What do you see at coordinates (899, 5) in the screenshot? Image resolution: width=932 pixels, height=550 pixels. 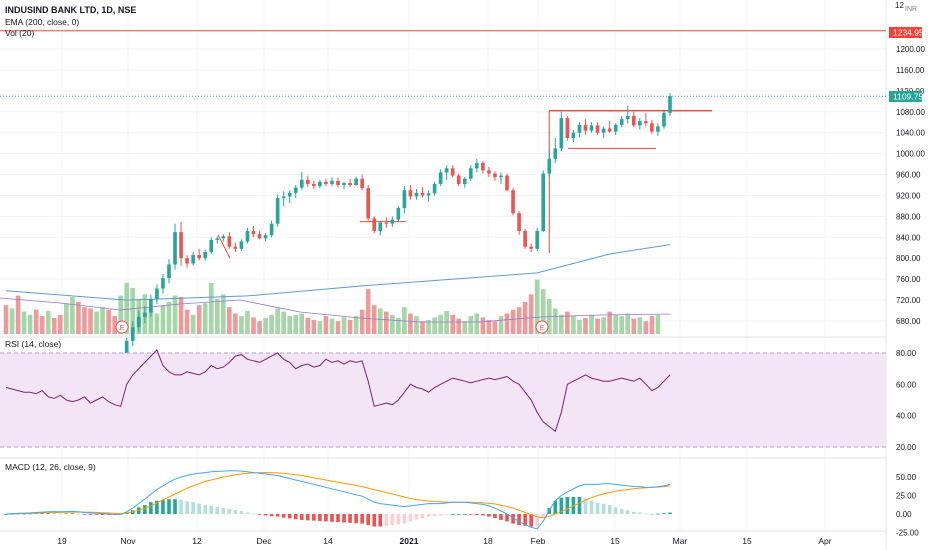 I see `currency-top-value: 12` at bounding box center [899, 5].